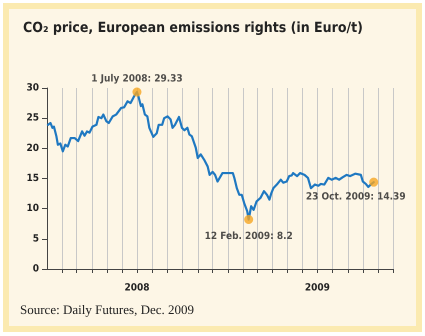  I want to click on x-tick-label: 2008, so click(137, 288).